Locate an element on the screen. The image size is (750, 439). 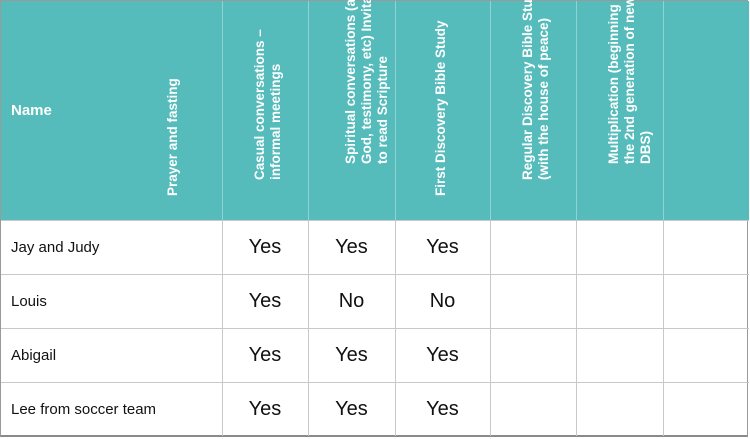
row-name: Lee from soccer team is located at coordinates (112, 409).